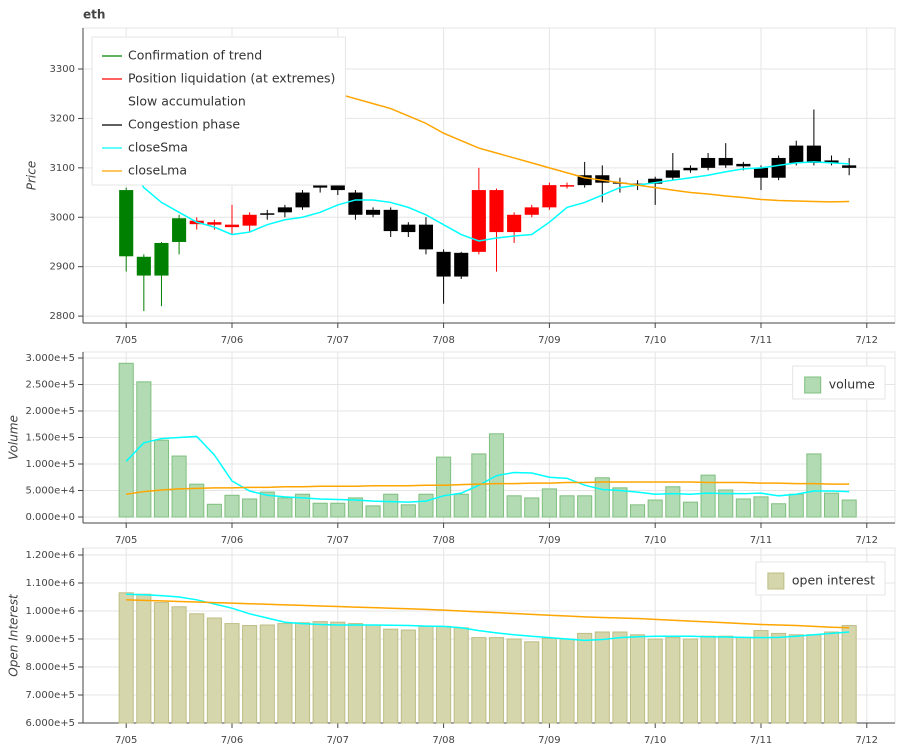 This screenshot has height=750, width=900. What do you see at coordinates (32, 175) in the screenshot?
I see `y-axis-label: Price` at bounding box center [32, 175].